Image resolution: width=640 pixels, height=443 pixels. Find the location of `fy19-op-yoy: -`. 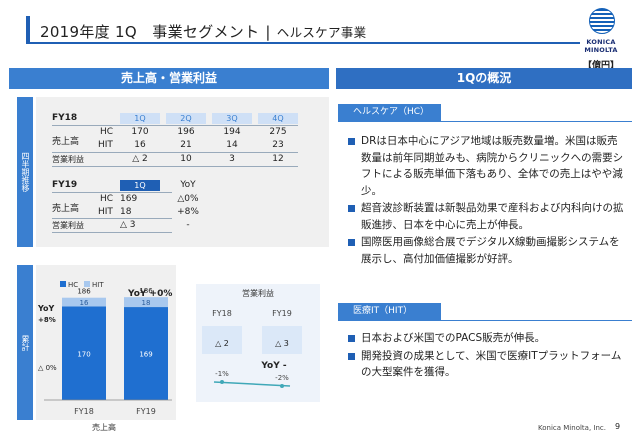

fy19-op-yoy: - is located at coordinates (188, 225).